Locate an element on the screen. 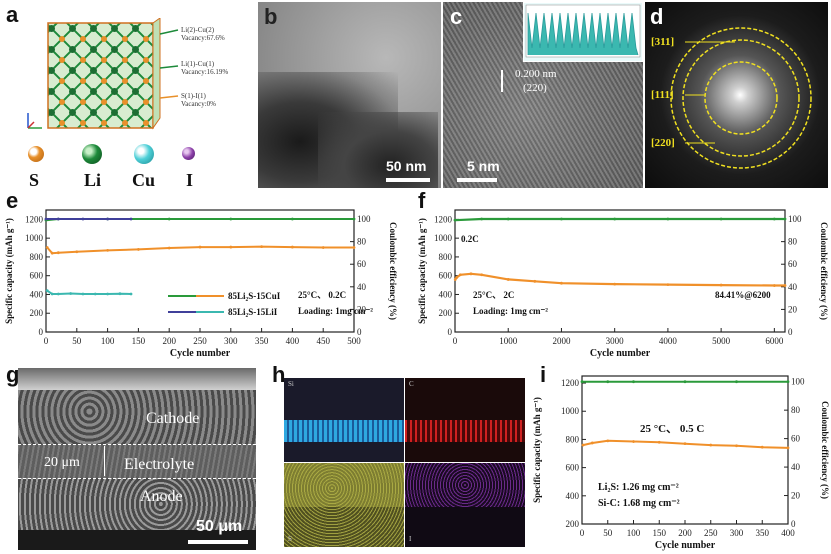 The image size is (831, 554). scale-bar-label: 50 μm is located at coordinates (219, 526).